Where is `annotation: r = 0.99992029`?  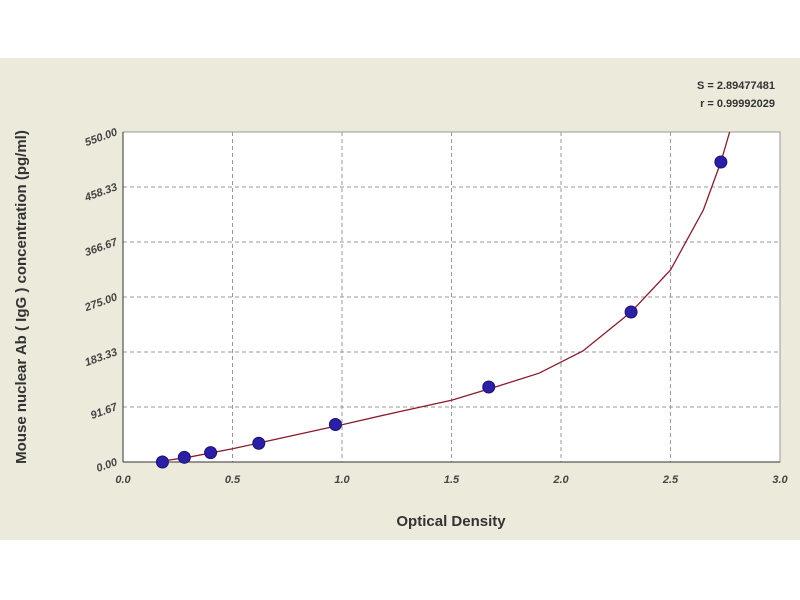 annotation: r = 0.99992029 is located at coordinates (737, 104).